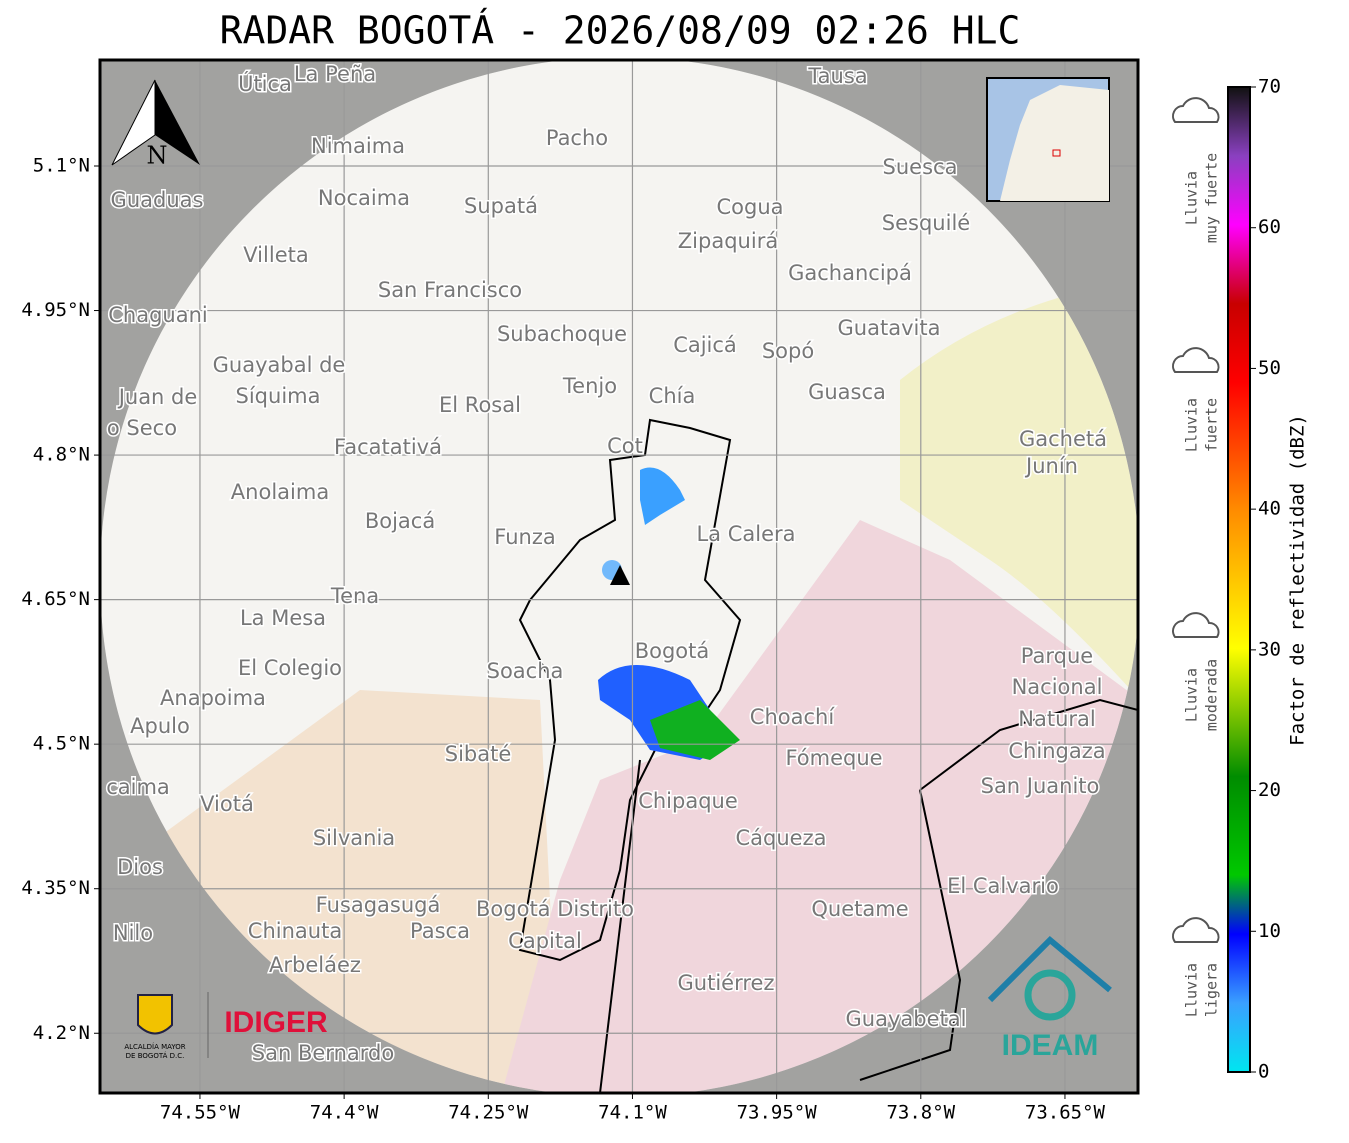  Describe the element at coordinates (61, 1033) in the screenshot. I see `y-tick-label: 4.2°N` at that location.